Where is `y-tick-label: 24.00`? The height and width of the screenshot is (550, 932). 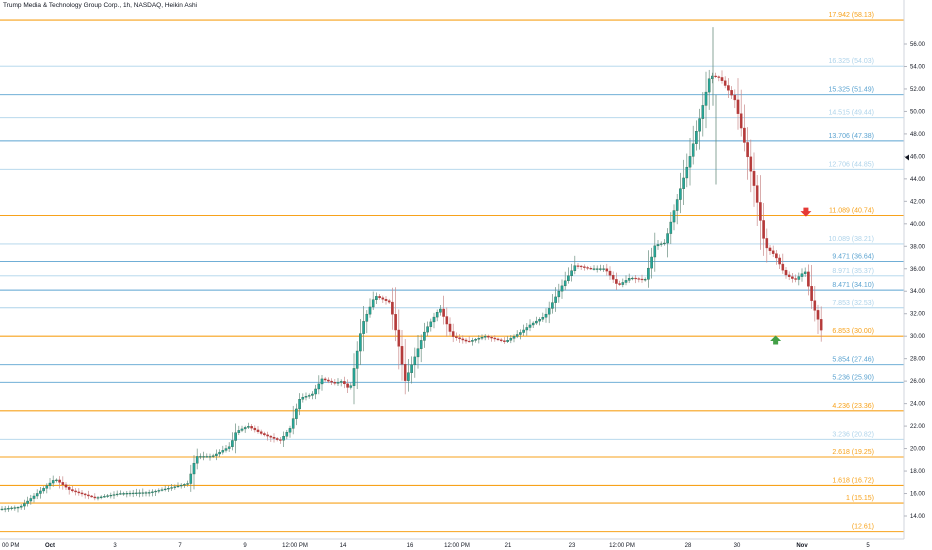 y-tick-label: 24.00 is located at coordinates (918, 405).